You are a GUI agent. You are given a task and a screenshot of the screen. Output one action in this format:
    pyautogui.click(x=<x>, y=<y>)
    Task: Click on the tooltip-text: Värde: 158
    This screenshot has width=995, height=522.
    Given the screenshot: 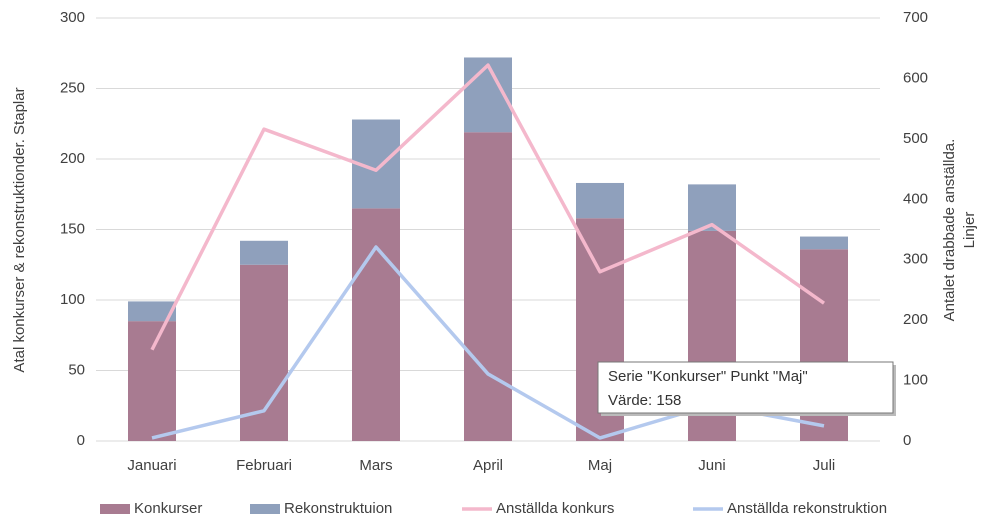 What is the action you would take?
    pyautogui.click(x=644, y=400)
    